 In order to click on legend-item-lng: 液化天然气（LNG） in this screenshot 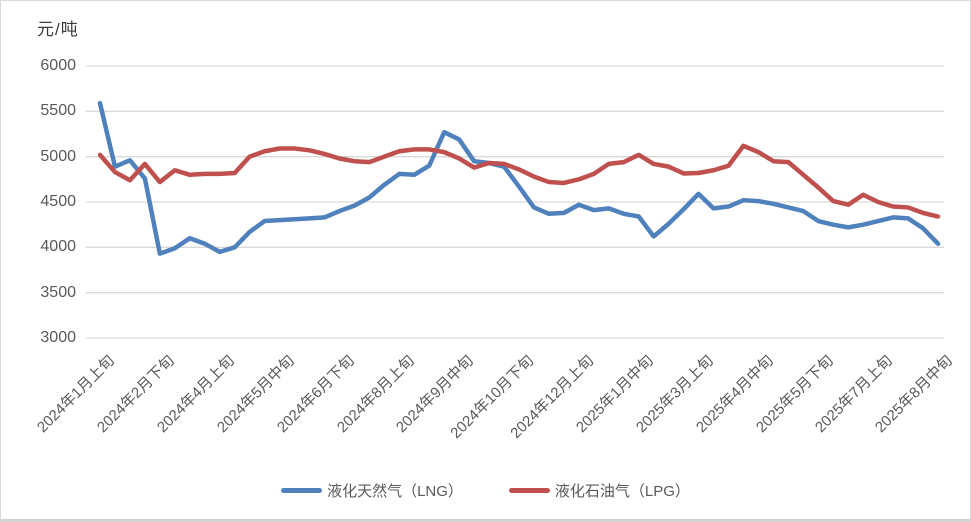, I will do `click(372, 490)`.